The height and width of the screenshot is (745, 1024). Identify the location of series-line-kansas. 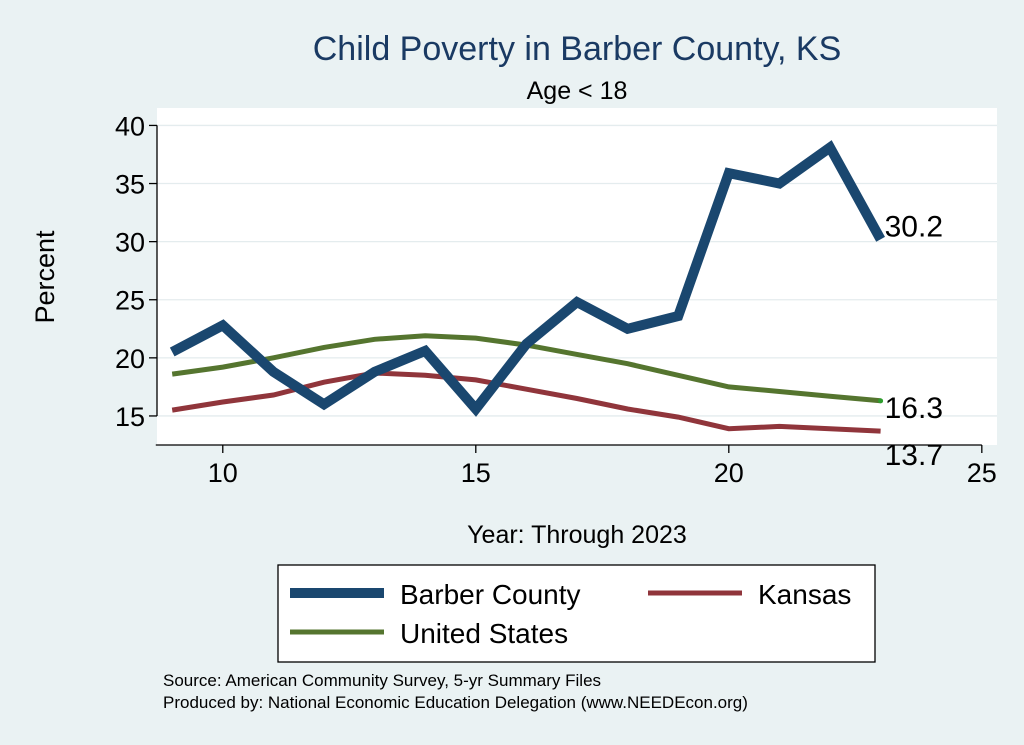
(526, 402).